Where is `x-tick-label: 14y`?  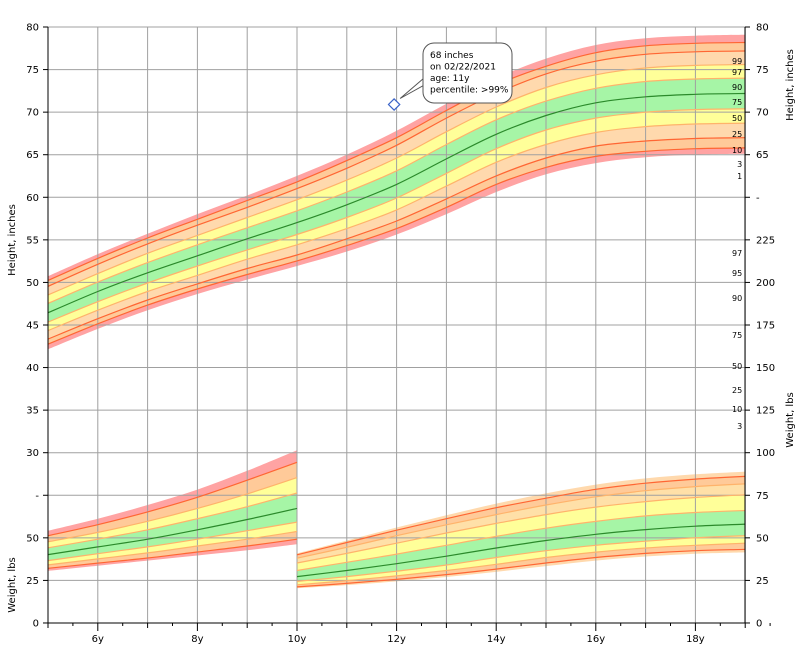
x-tick-label: 14y is located at coordinates (496, 639).